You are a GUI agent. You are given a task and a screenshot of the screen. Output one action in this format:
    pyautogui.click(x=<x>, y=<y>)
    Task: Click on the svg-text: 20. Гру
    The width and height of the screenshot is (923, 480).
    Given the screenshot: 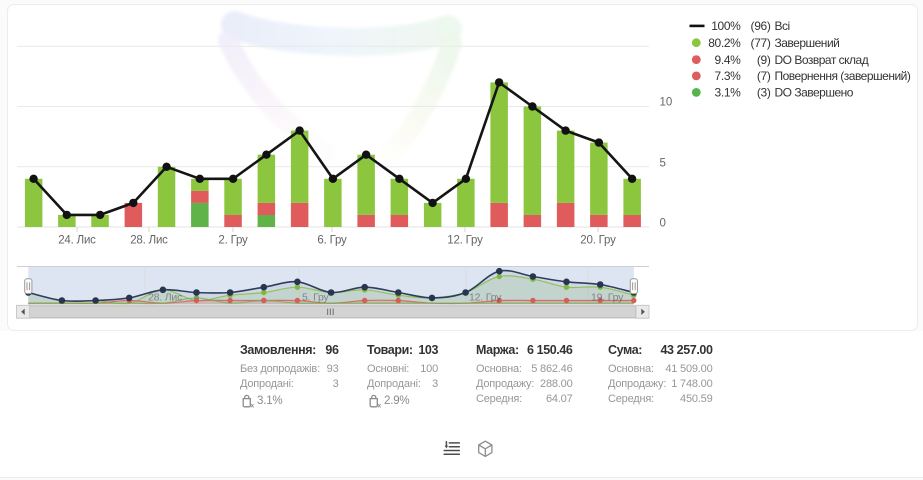 What is the action you would take?
    pyautogui.click(x=598, y=241)
    